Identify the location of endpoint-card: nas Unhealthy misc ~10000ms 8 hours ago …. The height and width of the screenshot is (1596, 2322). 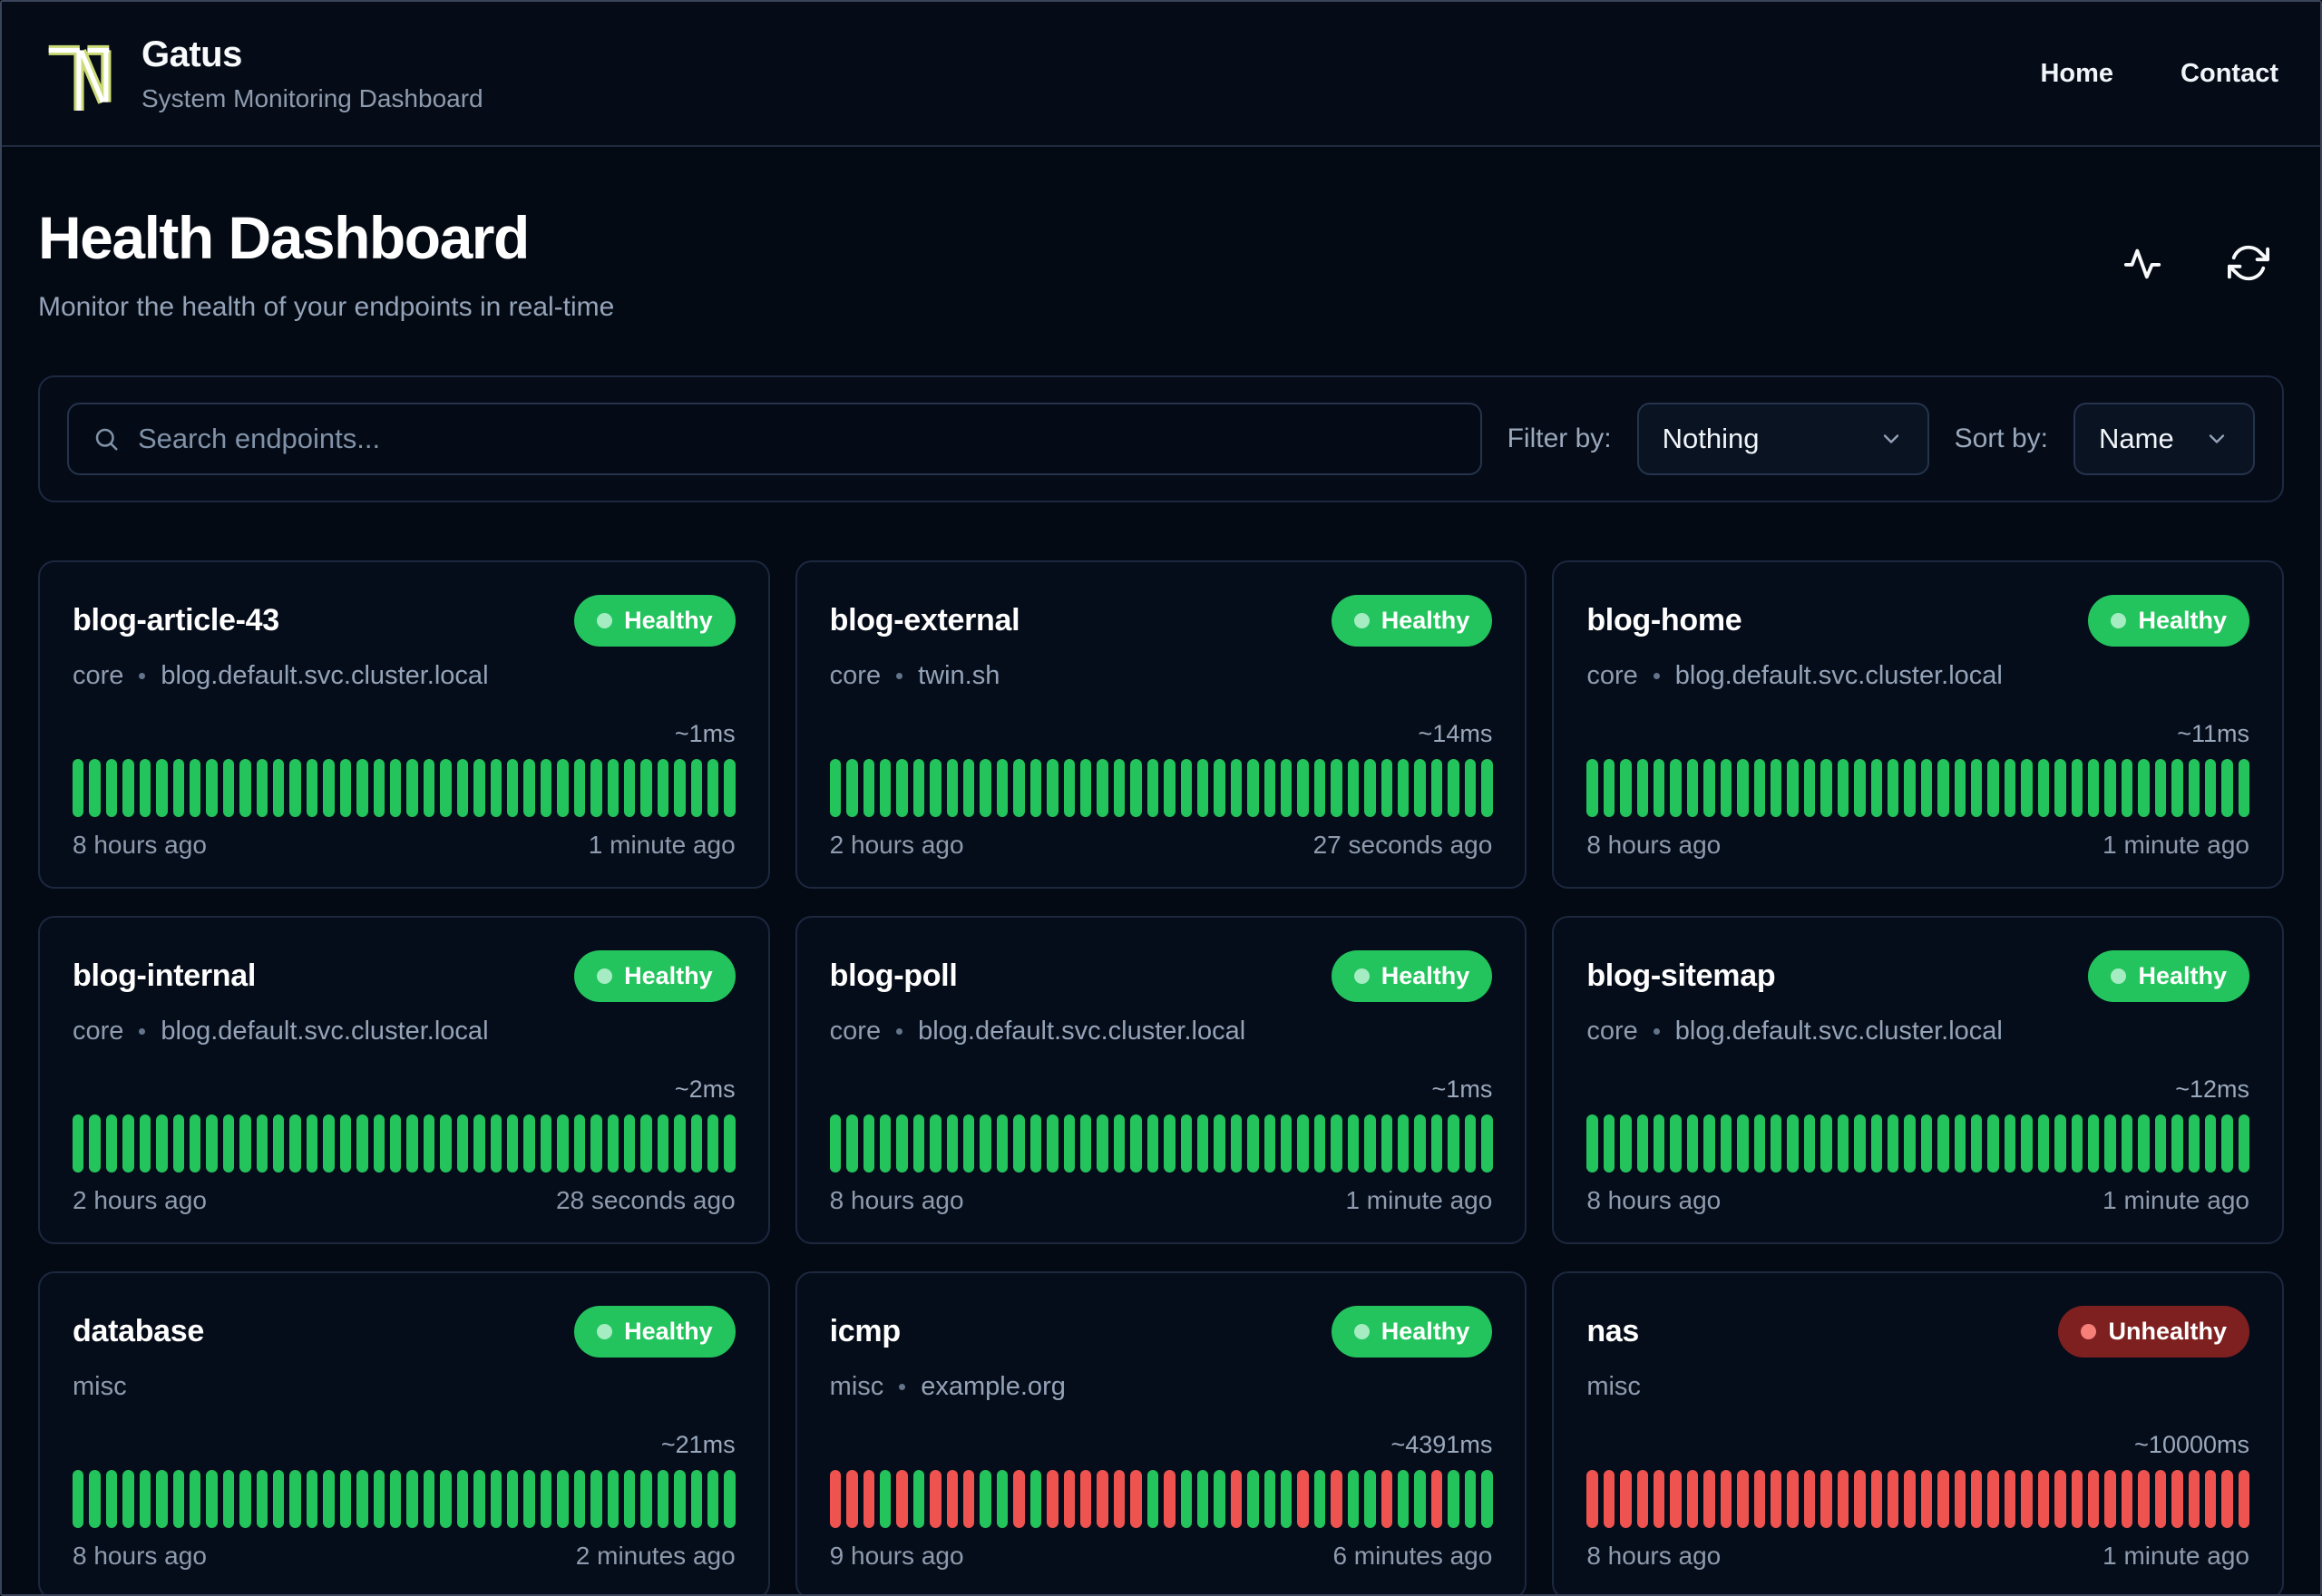
(1918, 1432).